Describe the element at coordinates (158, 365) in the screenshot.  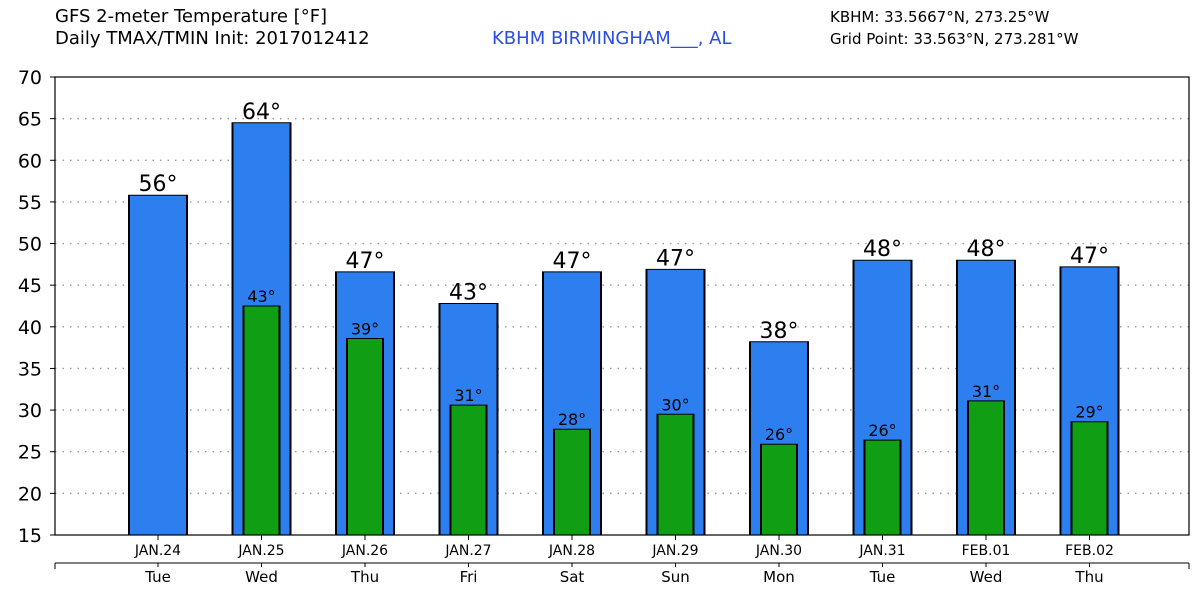
I see `tmax-bar` at that location.